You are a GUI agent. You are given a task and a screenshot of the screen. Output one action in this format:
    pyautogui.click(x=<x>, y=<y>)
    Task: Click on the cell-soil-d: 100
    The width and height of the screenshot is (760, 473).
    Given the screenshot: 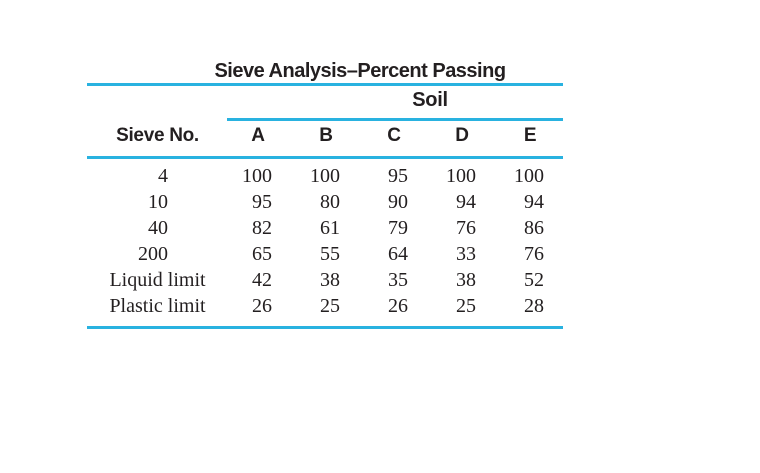 What is the action you would take?
    pyautogui.click(x=461, y=176)
    